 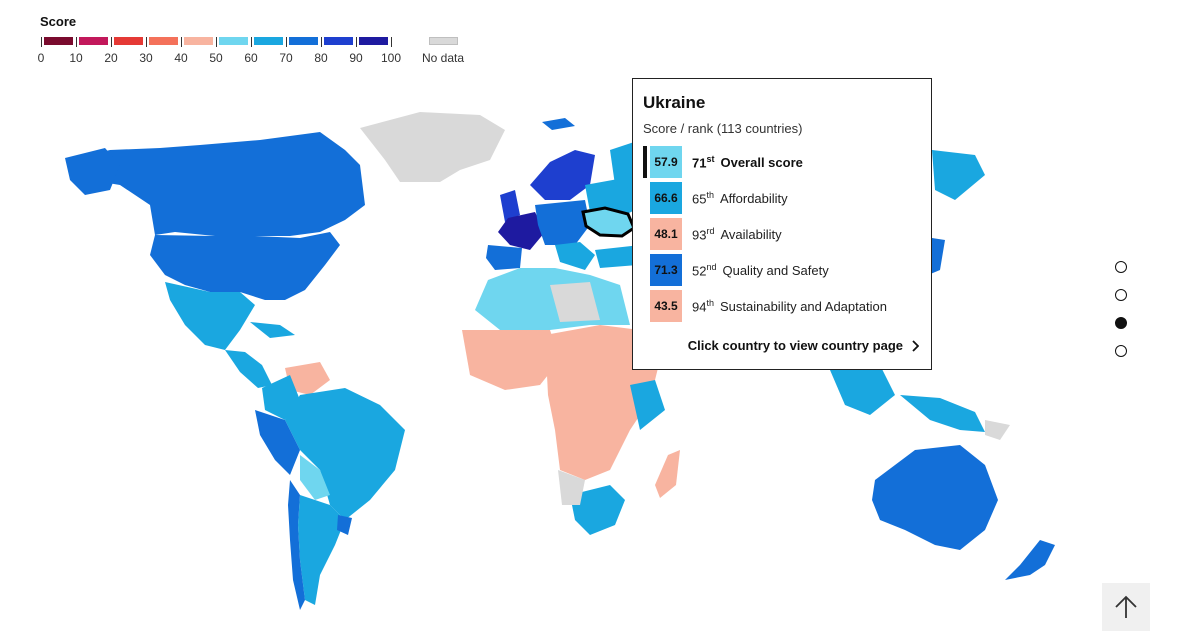 I want to click on rank: 94th, so click(x=703, y=306).